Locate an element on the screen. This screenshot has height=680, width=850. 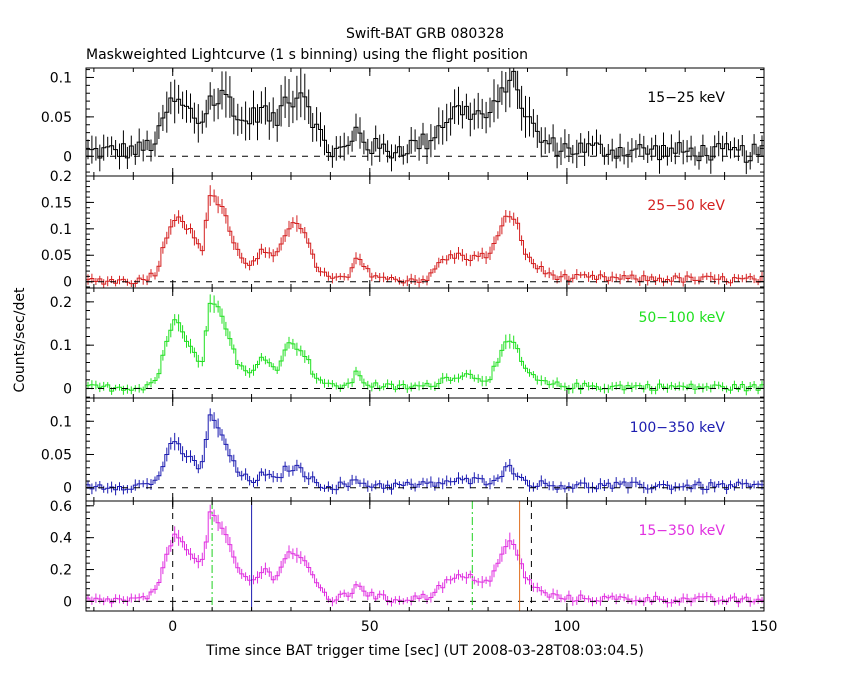
y-tick-label: 0.4 is located at coordinates (61, 539).